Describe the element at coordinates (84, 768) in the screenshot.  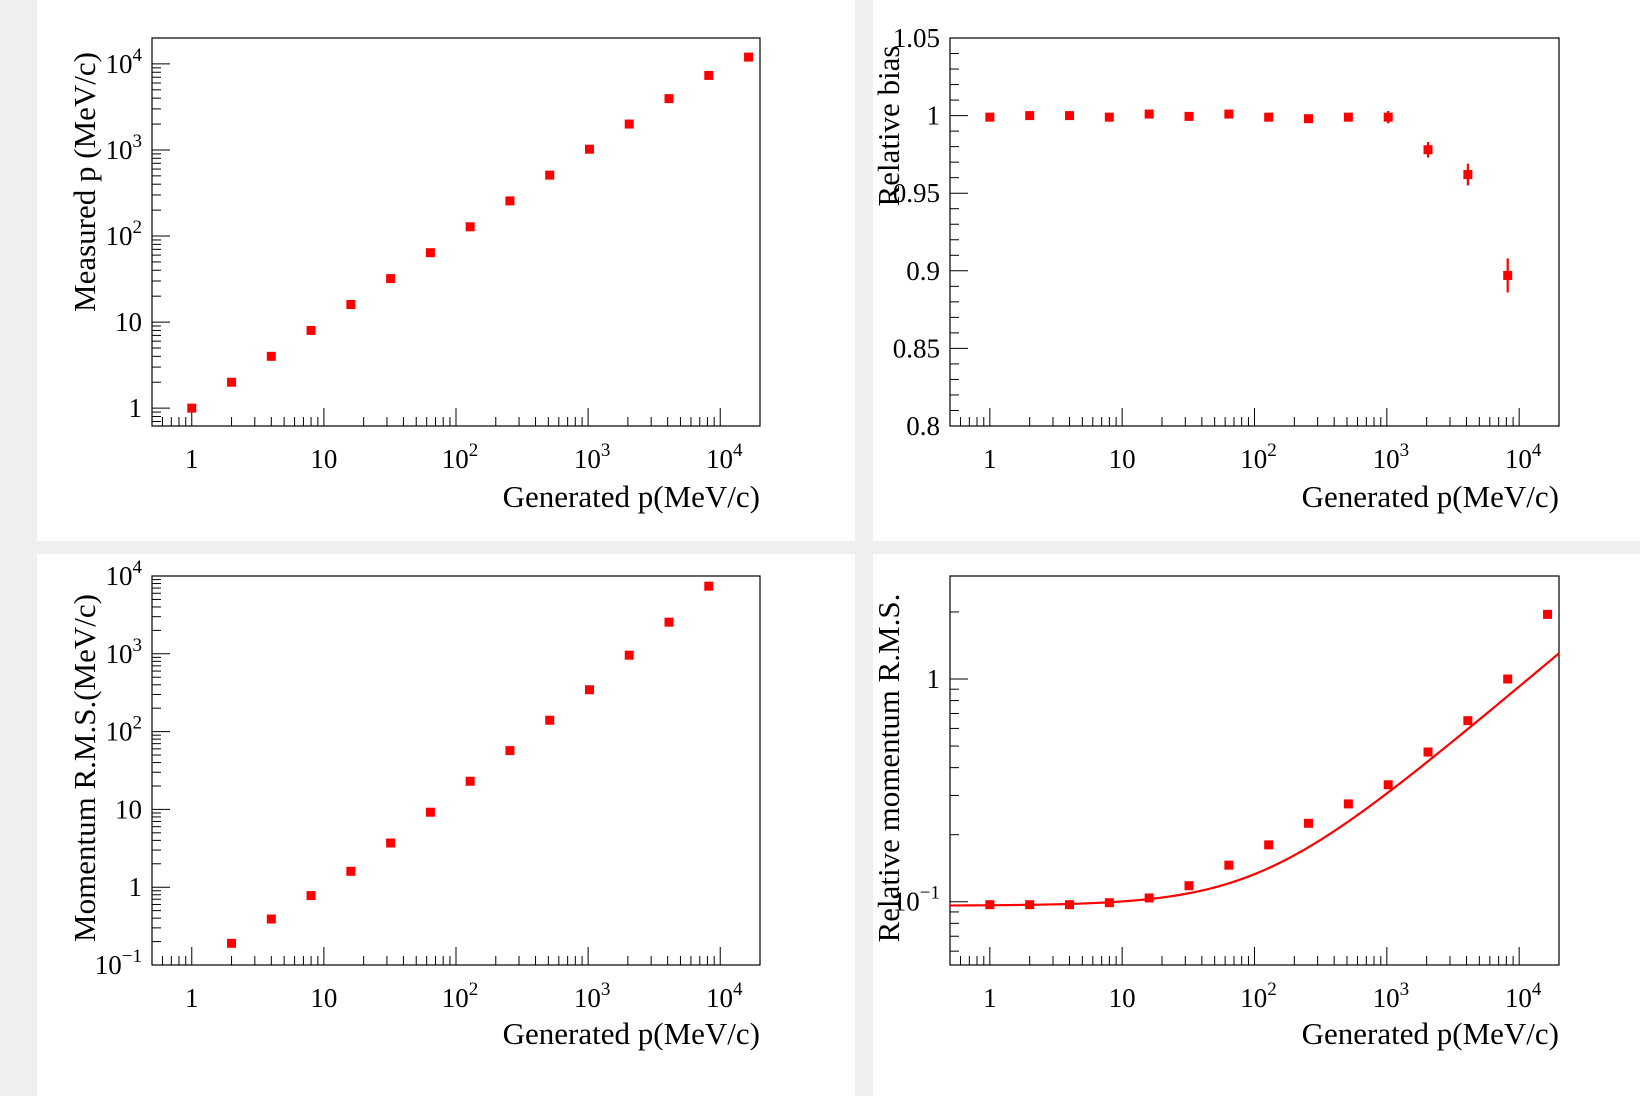
I see `y-axis-title: Momentum R.M.S.(MeV/c)` at that location.